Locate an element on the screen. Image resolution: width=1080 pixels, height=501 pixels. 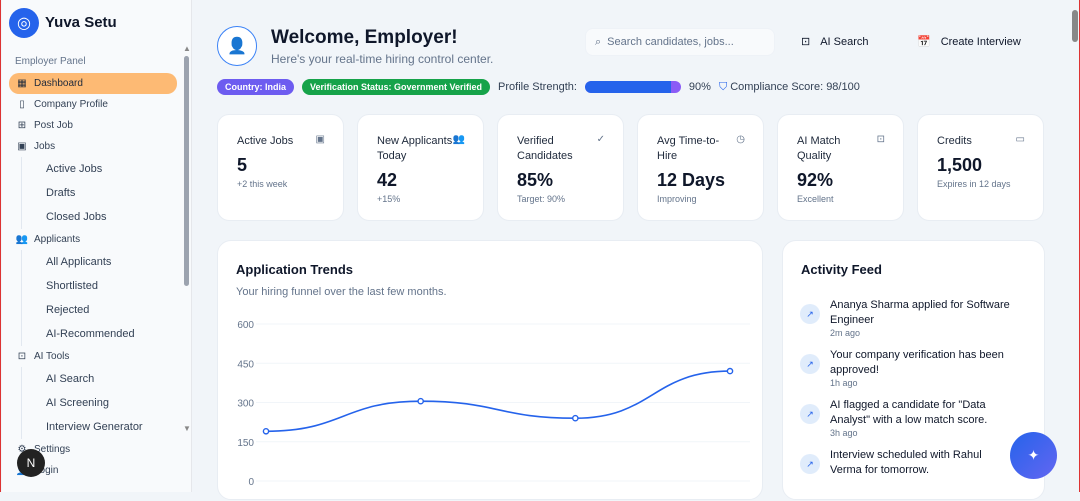
sidebar-scrollbar is located at coordinates (186, 171).